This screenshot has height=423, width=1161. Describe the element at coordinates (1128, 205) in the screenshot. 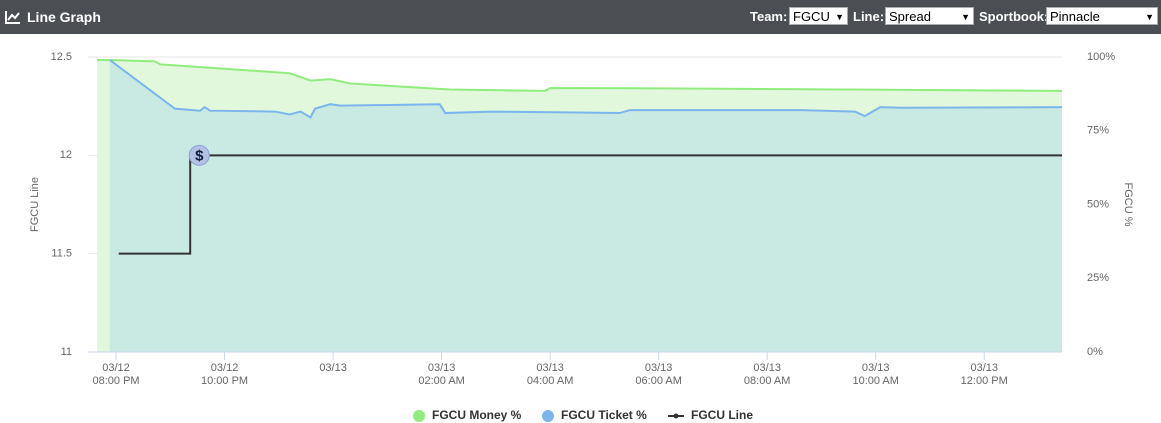

I see `y2-axis-title: FGCU %` at that location.